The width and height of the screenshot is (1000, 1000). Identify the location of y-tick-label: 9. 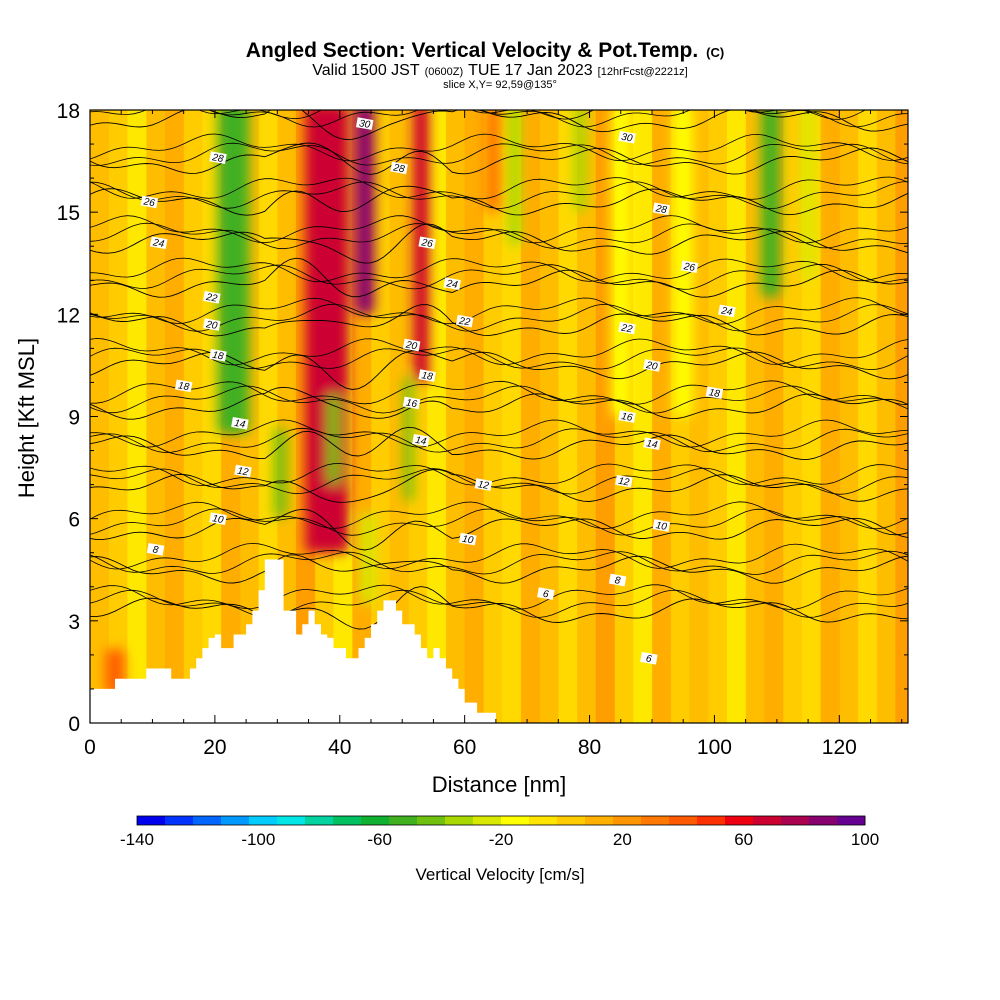
(74, 418).